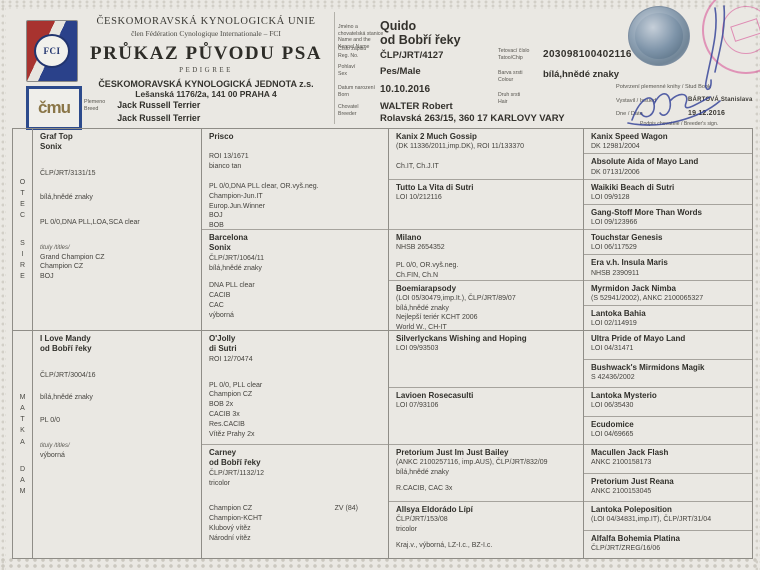 This screenshot has width=760, height=570. I want to click on pedigree-detail-line: ČLP/JRT/153/08, so click(422, 520).